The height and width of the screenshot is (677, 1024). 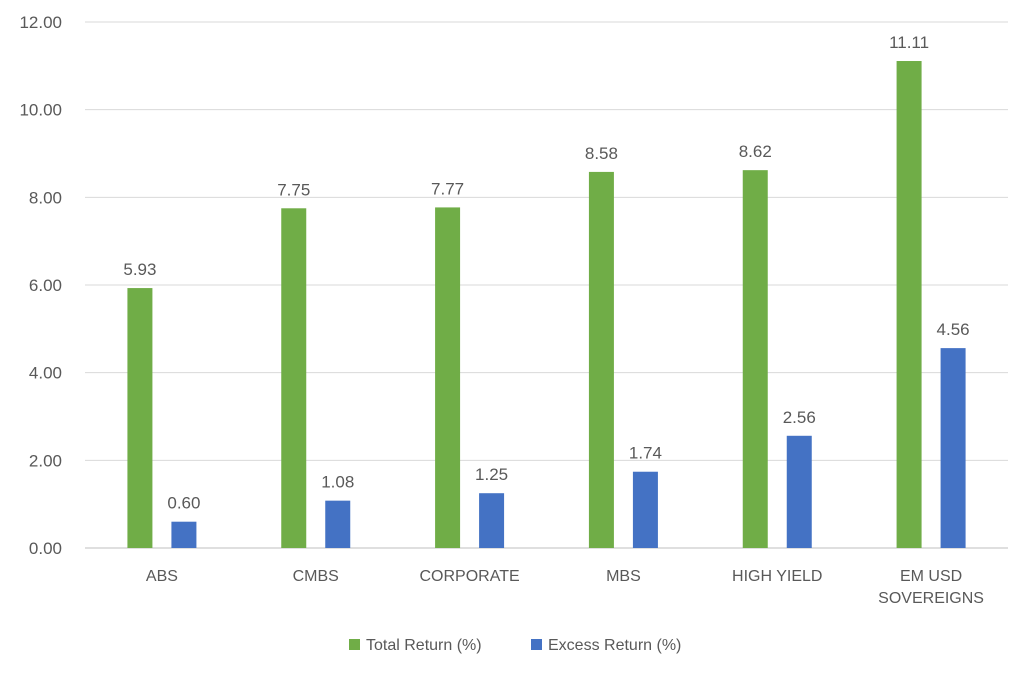 What do you see at coordinates (316, 576) in the screenshot?
I see `x-tick-label: CMBS` at bounding box center [316, 576].